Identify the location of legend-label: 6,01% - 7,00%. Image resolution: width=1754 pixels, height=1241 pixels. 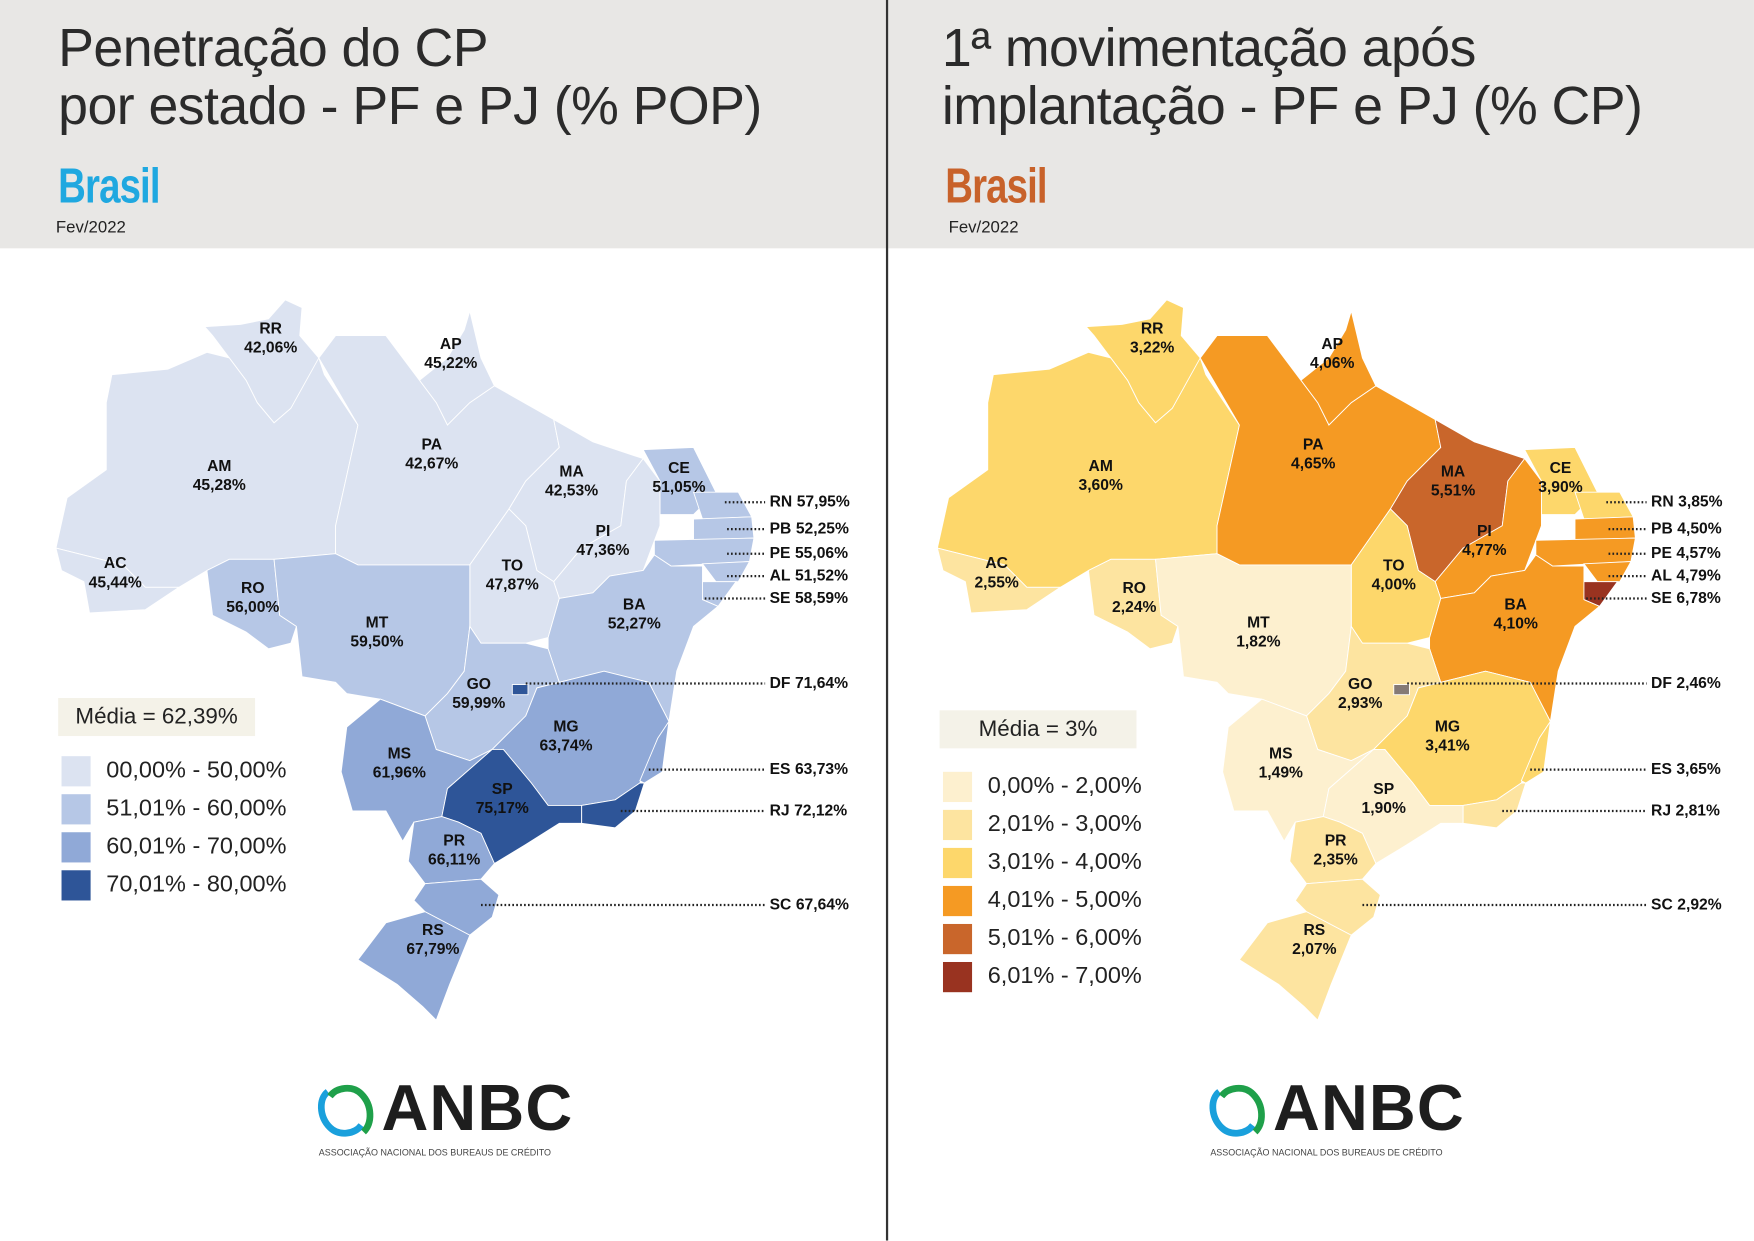
(1064, 976).